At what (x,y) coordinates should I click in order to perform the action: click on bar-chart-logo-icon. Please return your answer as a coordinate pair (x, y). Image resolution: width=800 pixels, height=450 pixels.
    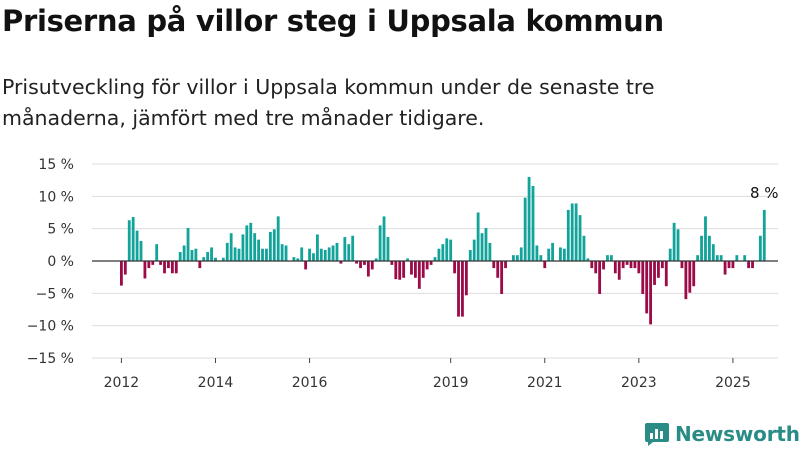
    Looking at the image, I should click on (657, 434).